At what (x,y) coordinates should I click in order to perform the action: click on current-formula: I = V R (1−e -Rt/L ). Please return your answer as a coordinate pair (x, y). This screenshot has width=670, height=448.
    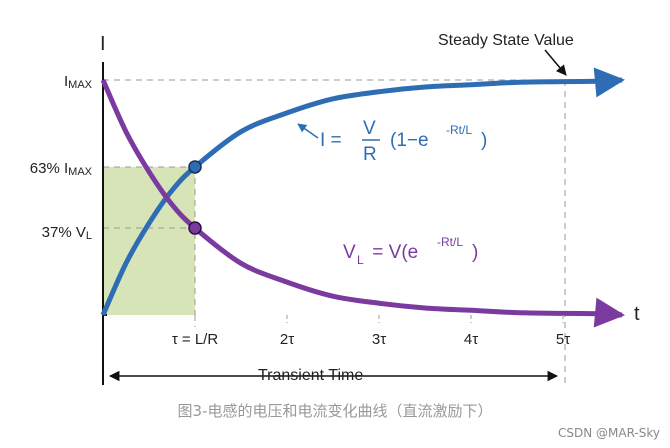
    Looking at the image, I should click on (403, 141).